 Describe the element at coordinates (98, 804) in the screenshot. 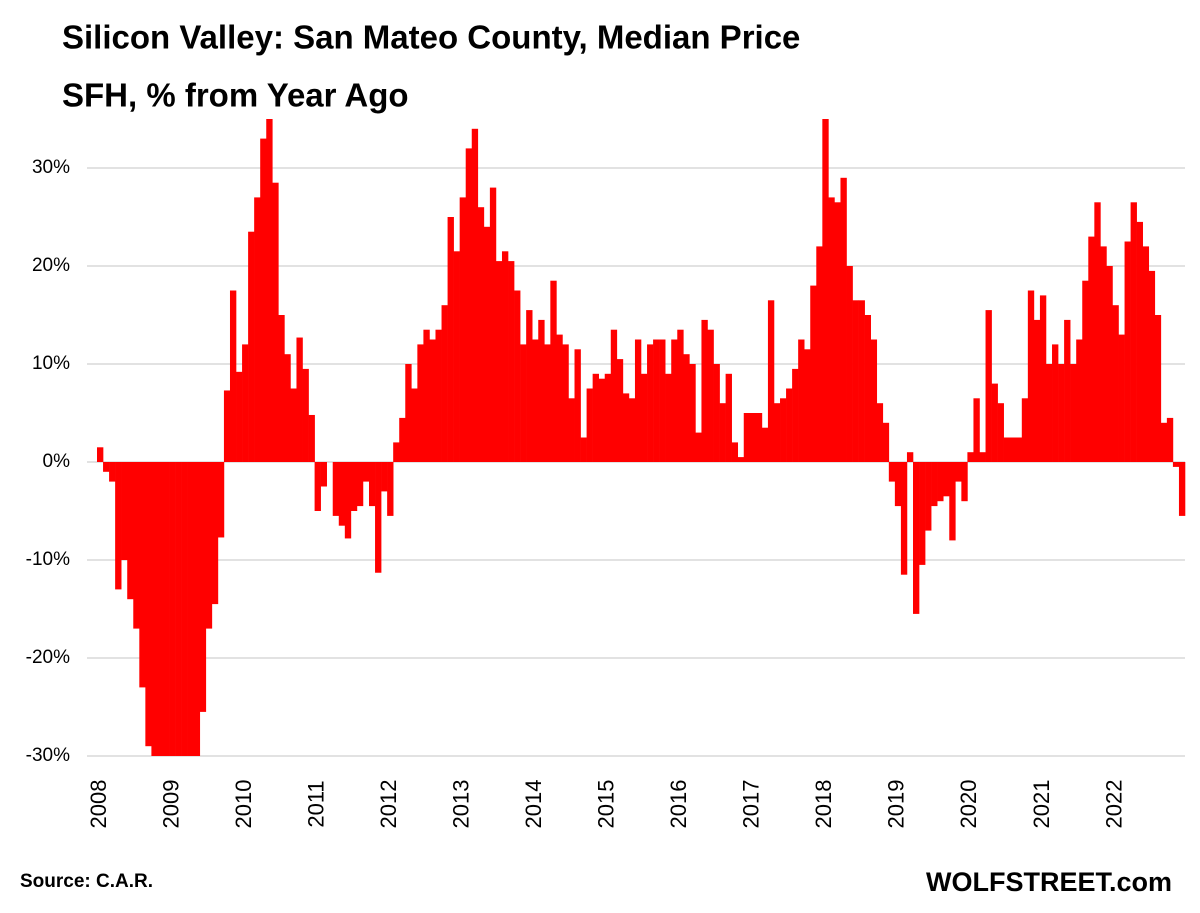

I see `x-tick-label: 2008` at that location.